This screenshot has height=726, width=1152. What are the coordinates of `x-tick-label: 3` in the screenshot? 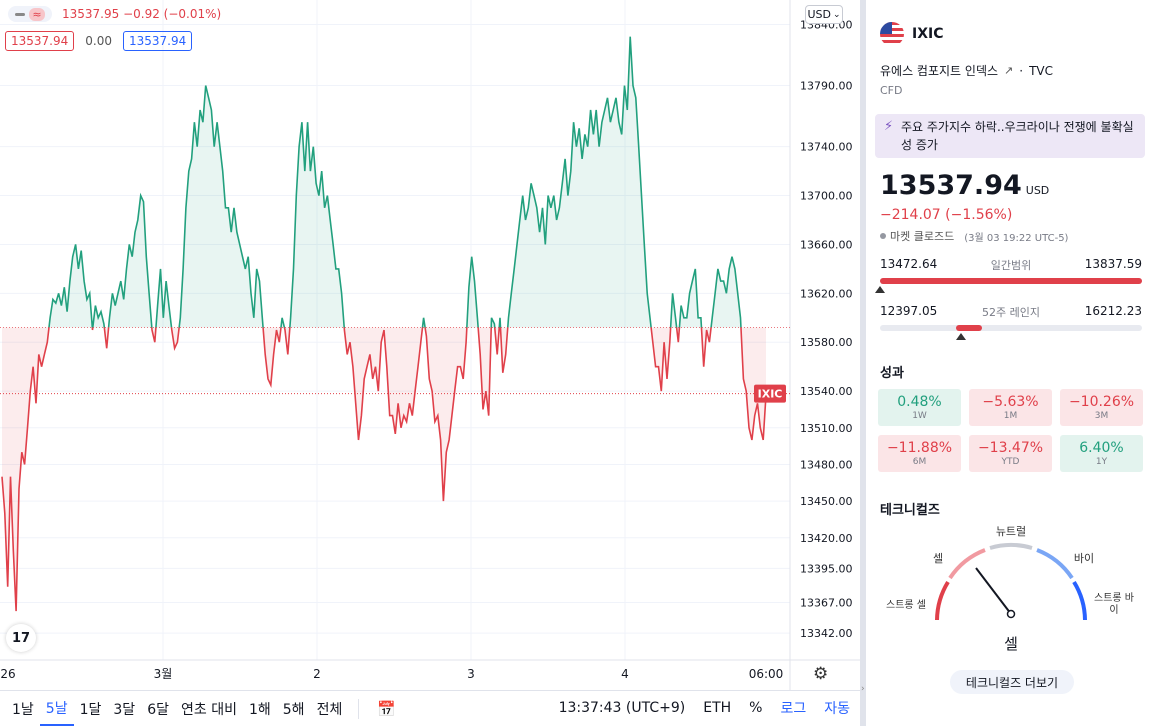 It's located at (471, 674).